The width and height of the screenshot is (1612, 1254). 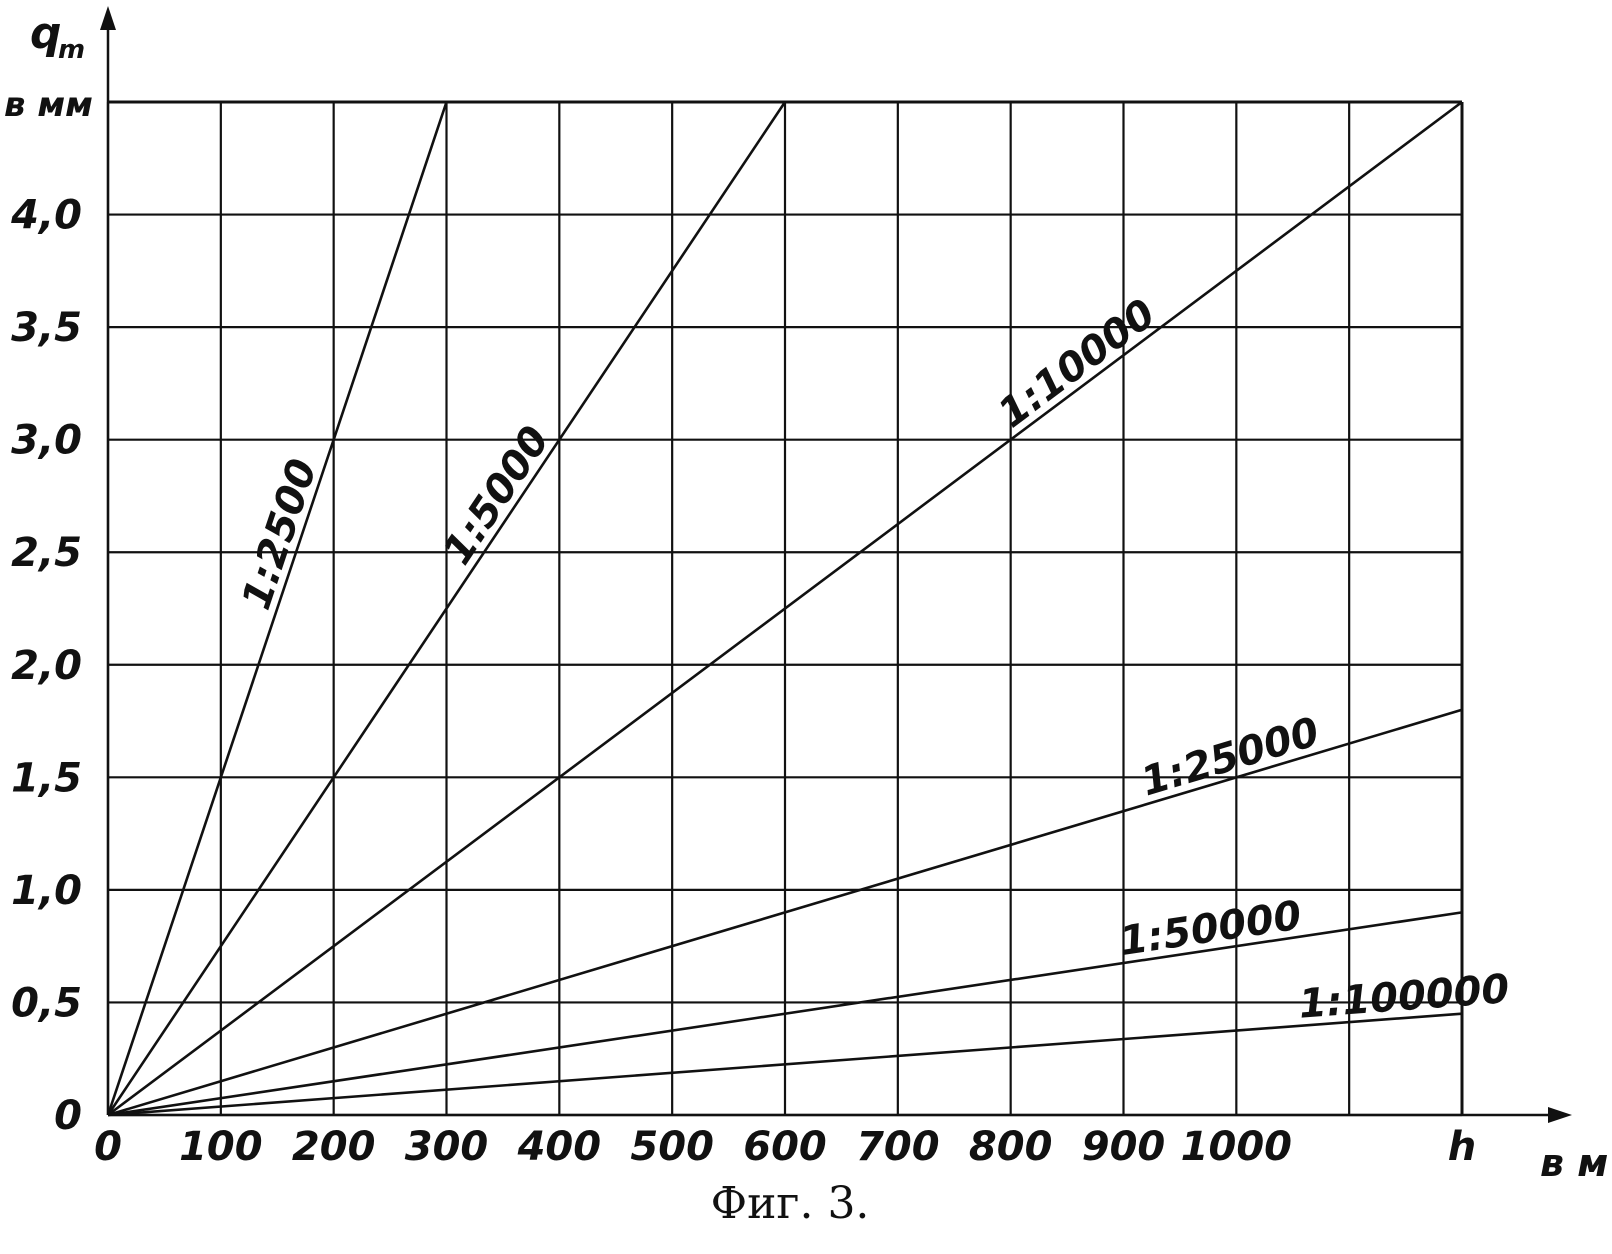 What do you see at coordinates (1011, 1147) in the screenshot?
I see `x-tick-label: 800` at bounding box center [1011, 1147].